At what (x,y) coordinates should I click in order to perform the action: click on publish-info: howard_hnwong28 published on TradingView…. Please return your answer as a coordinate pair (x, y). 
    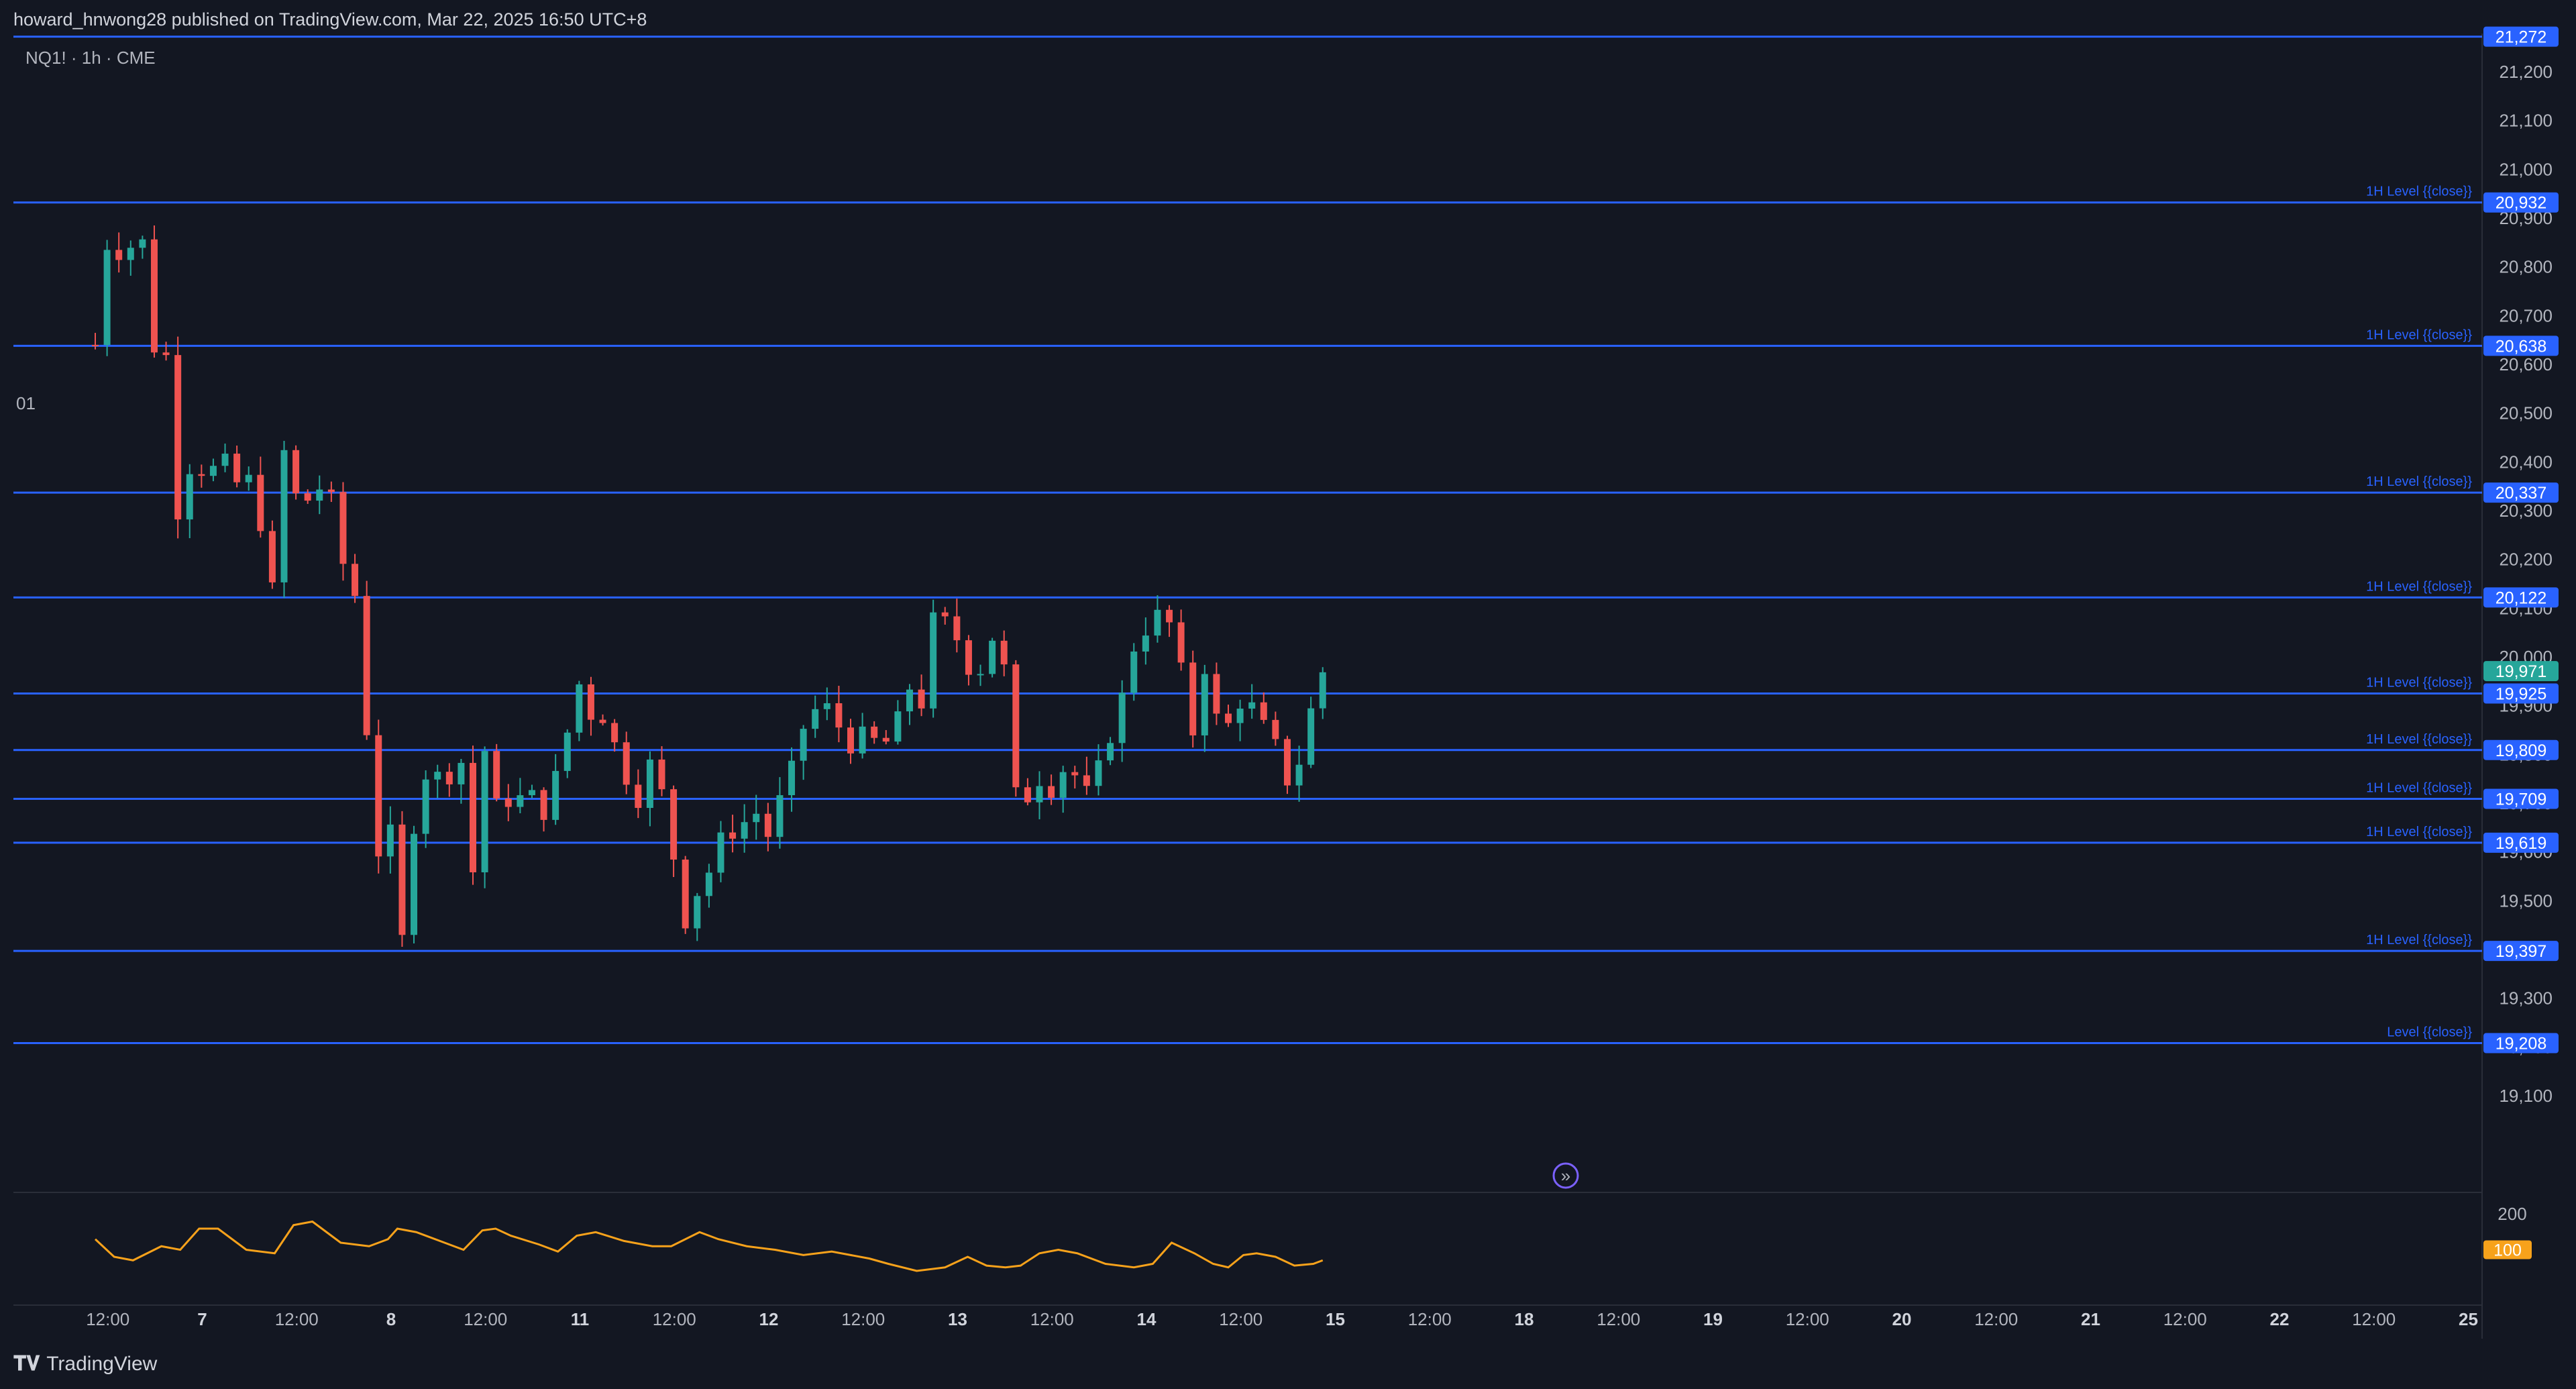
    Looking at the image, I should click on (330, 20).